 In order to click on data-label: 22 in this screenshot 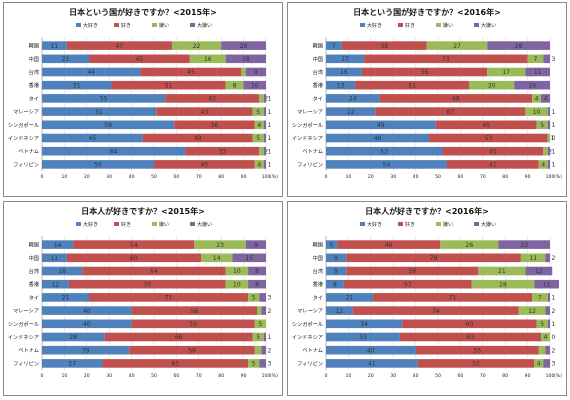, I will do `click(351, 112)`.